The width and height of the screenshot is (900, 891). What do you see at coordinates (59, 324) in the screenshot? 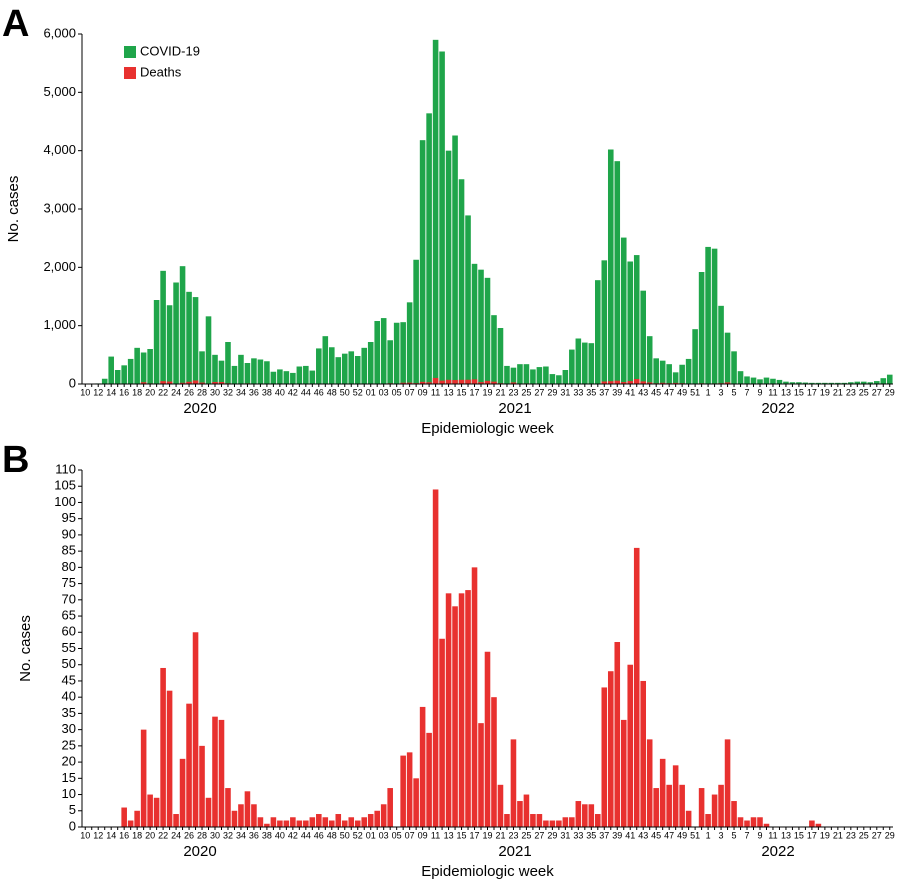
I see `y-tick-label: 1,000` at bounding box center [59, 324].